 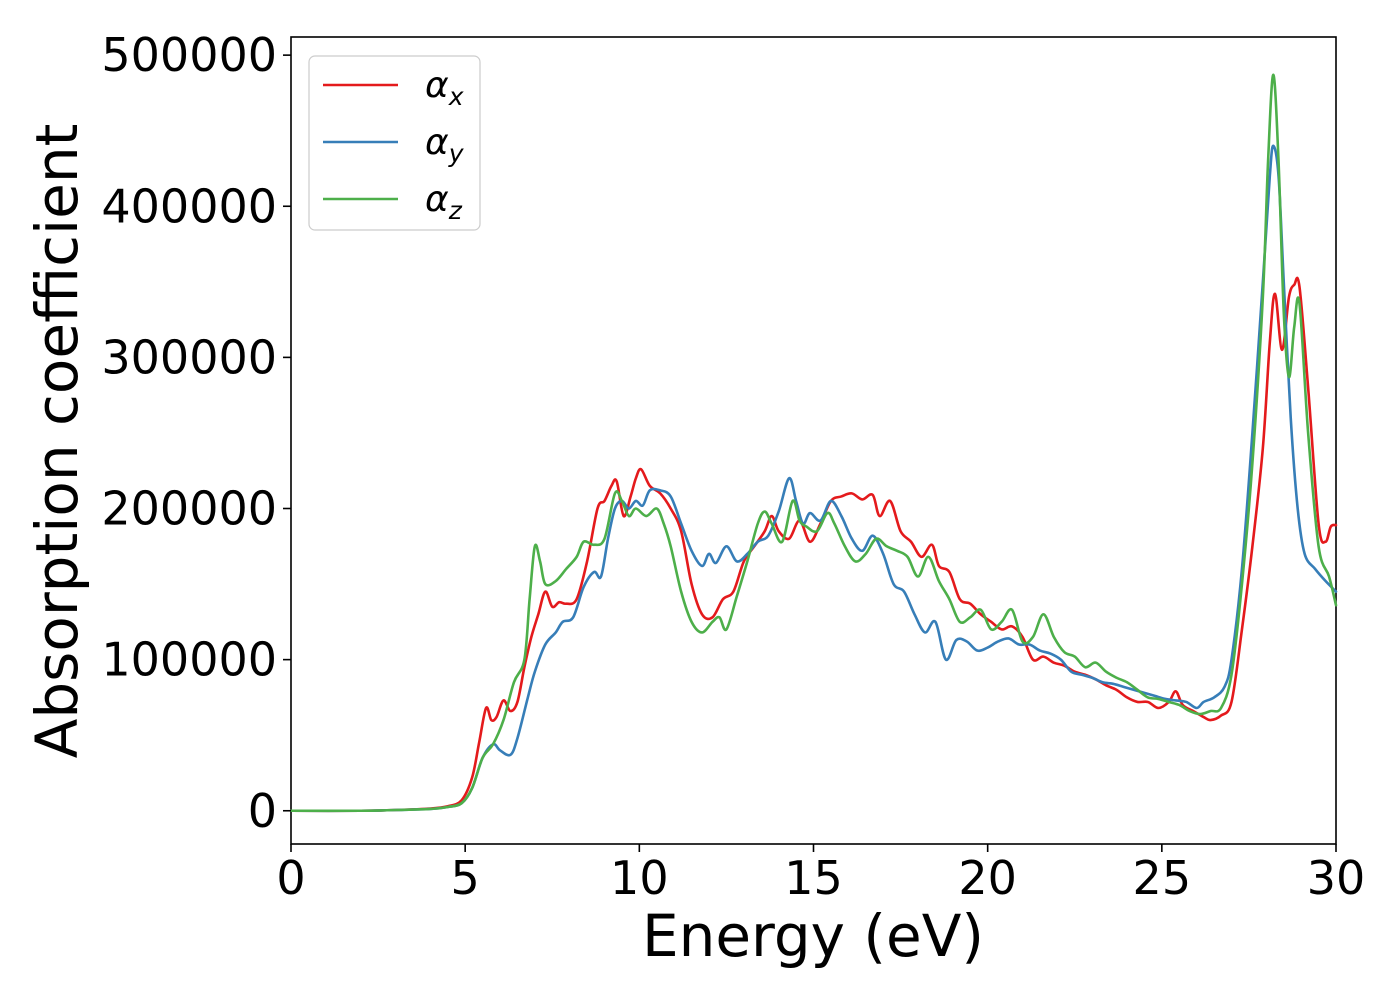 I want to click on legend: αx αy αz, so click(x=394, y=143).